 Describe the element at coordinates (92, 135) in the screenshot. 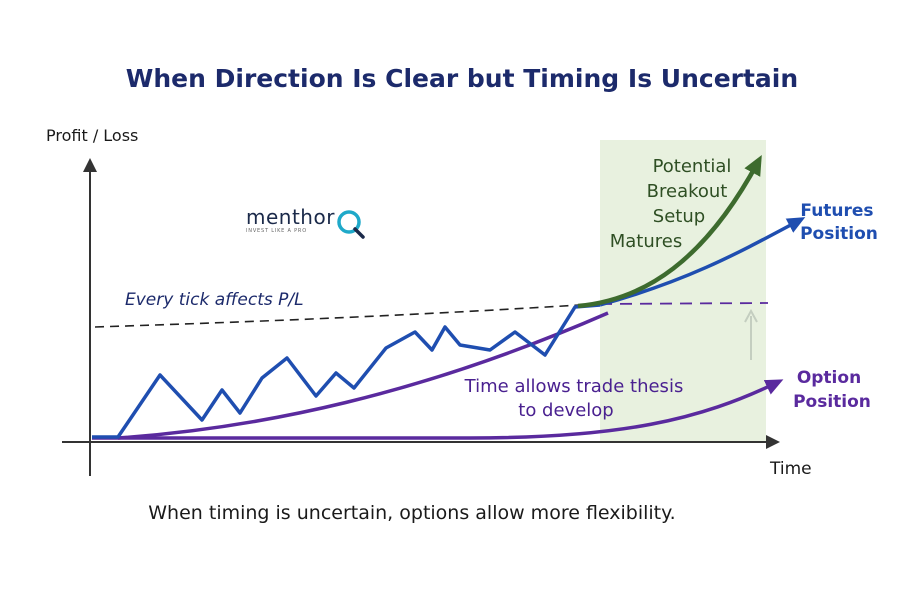

I see `y-axis-label: Profit / Loss` at that location.